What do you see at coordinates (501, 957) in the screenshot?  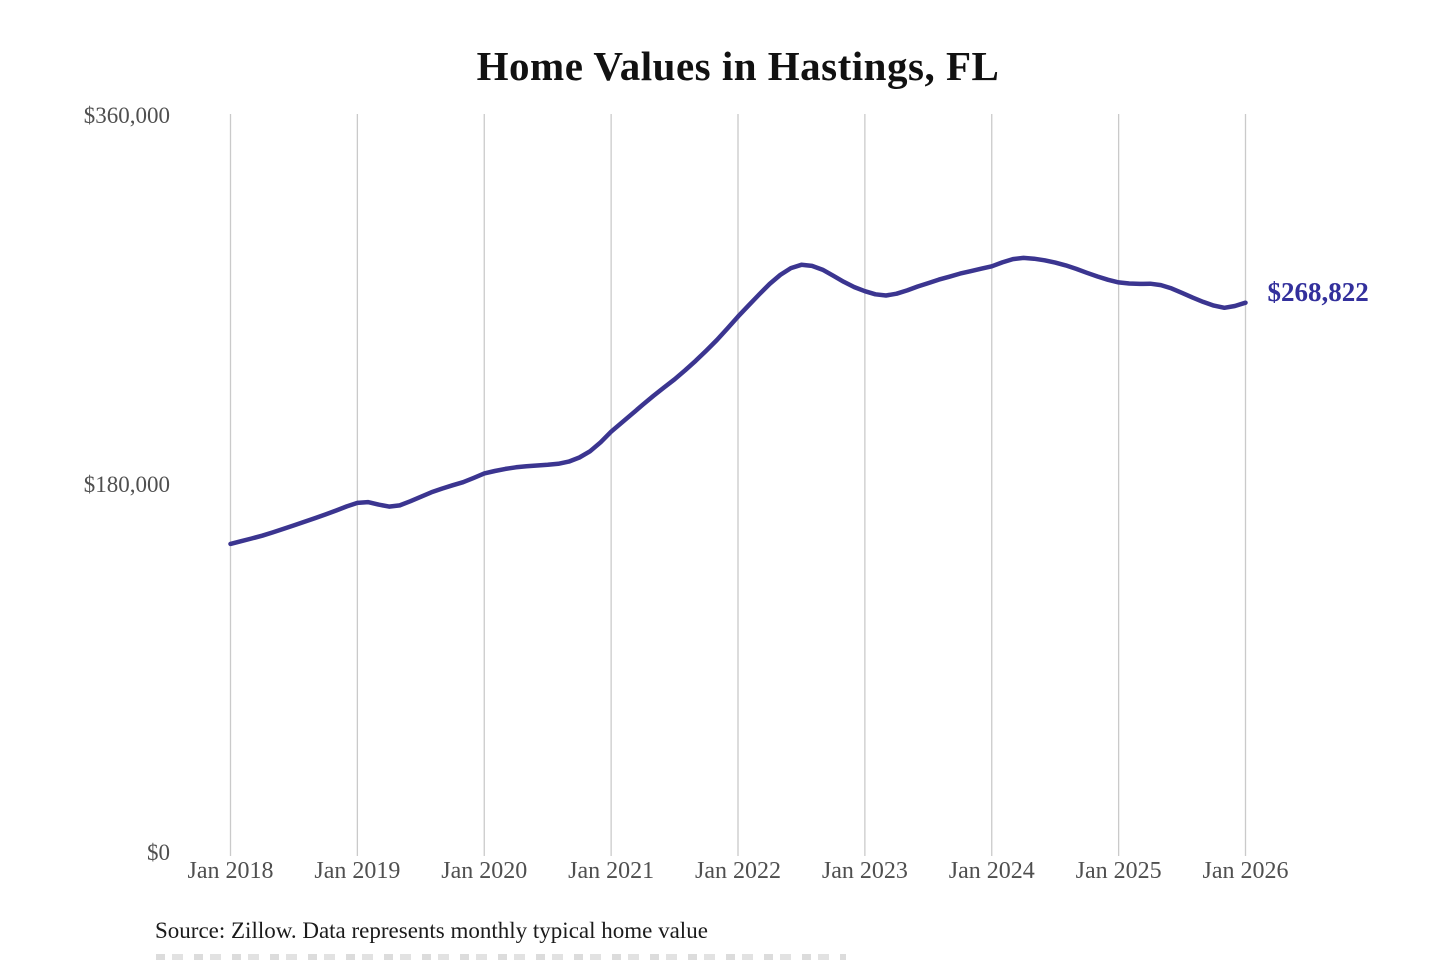 I see `clipped-caption-artifact` at bounding box center [501, 957].